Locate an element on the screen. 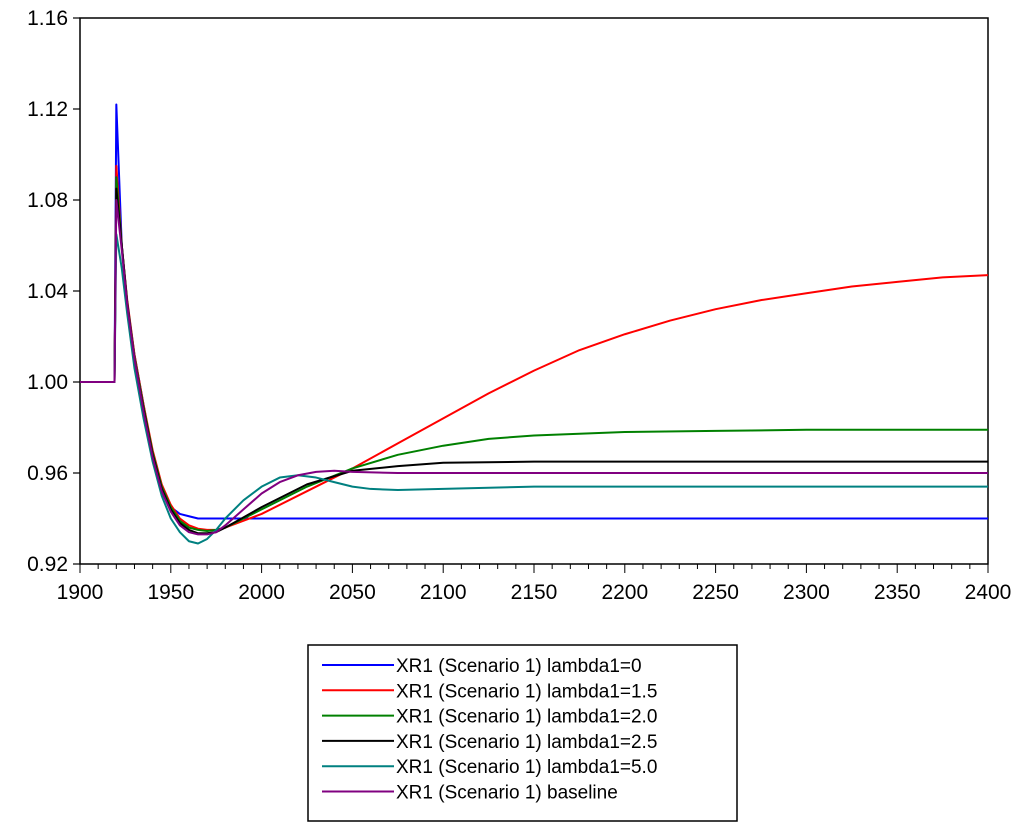 This screenshot has height=831, width=1017. y-tick-label: 0.96 is located at coordinates (47, 473).